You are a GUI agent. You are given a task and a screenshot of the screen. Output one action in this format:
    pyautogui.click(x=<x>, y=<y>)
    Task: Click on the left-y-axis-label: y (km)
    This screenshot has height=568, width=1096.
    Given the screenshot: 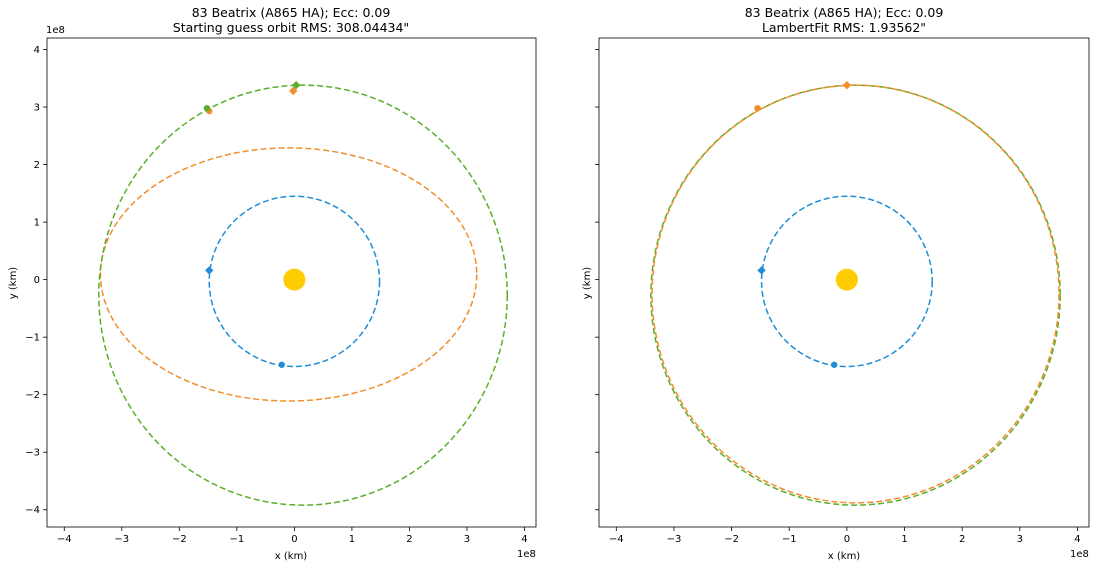 What is the action you would take?
    pyautogui.click(x=13, y=283)
    